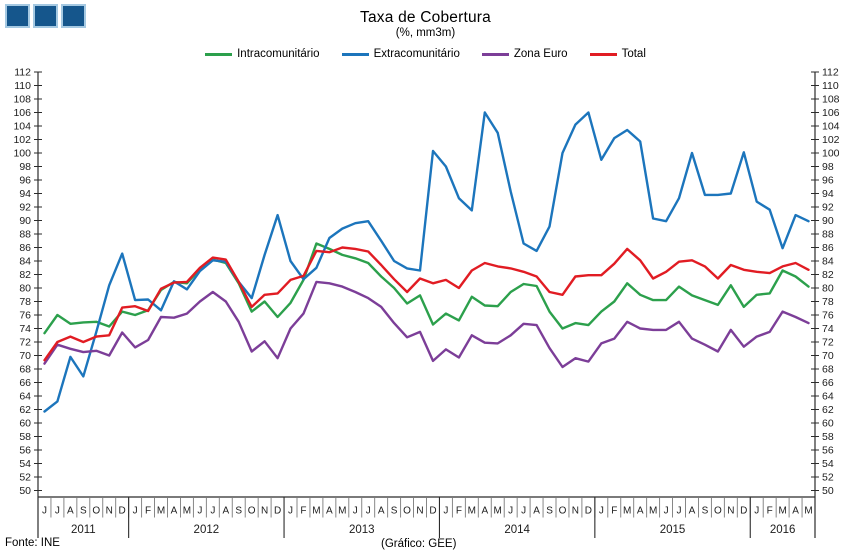  I want to click on credit-text: (Gráfico: GEE), so click(419, 544).